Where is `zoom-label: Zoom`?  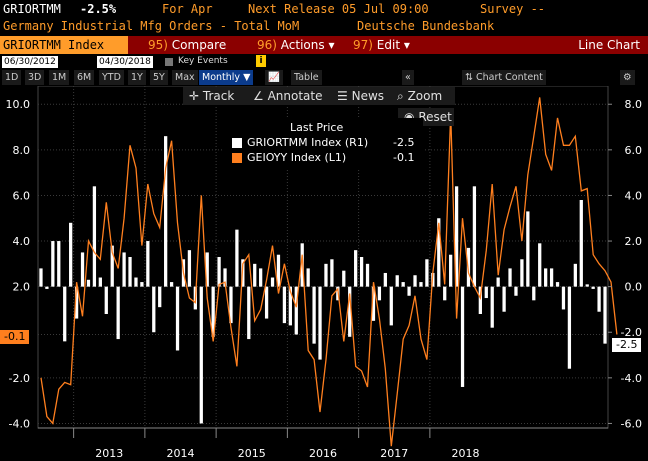
zoom-label: Zoom is located at coordinates (425, 96).